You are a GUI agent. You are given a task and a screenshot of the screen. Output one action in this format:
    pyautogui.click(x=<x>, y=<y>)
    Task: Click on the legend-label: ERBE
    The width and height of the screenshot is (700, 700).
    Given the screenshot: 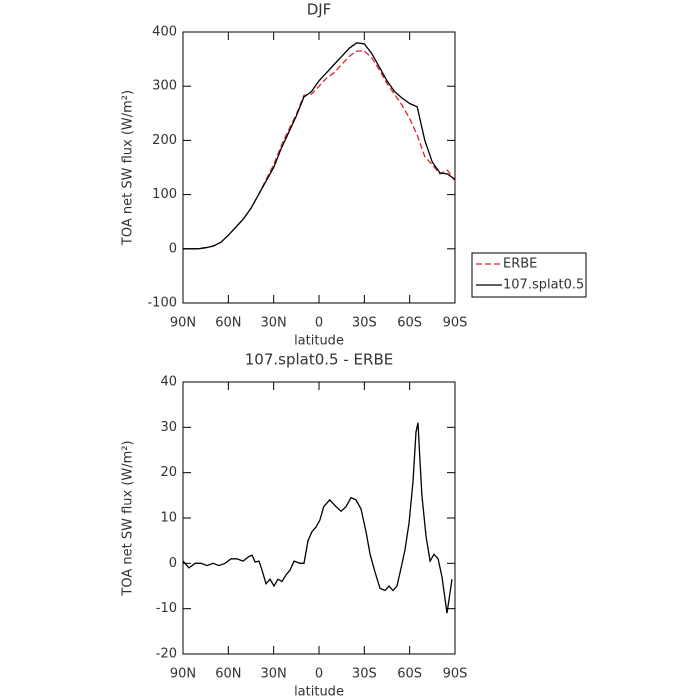 What is the action you would take?
    pyautogui.click(x=520, y=264)
    